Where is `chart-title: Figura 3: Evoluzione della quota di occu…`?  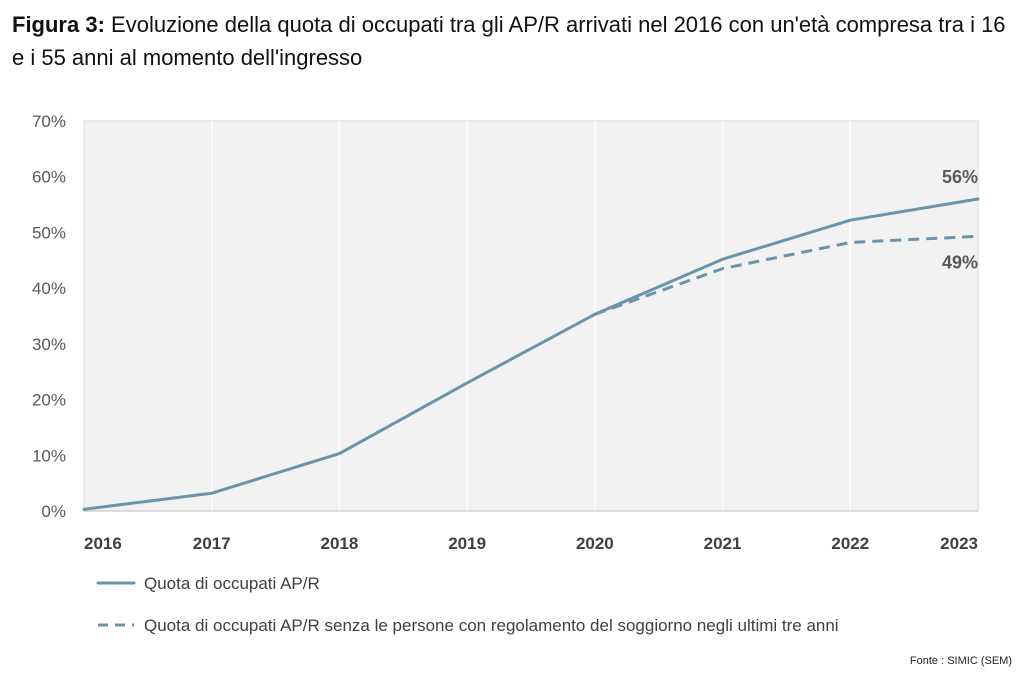 chart-title: Figura 3: Evoluzione della quota di occu… is located at coordinates (512, 41).